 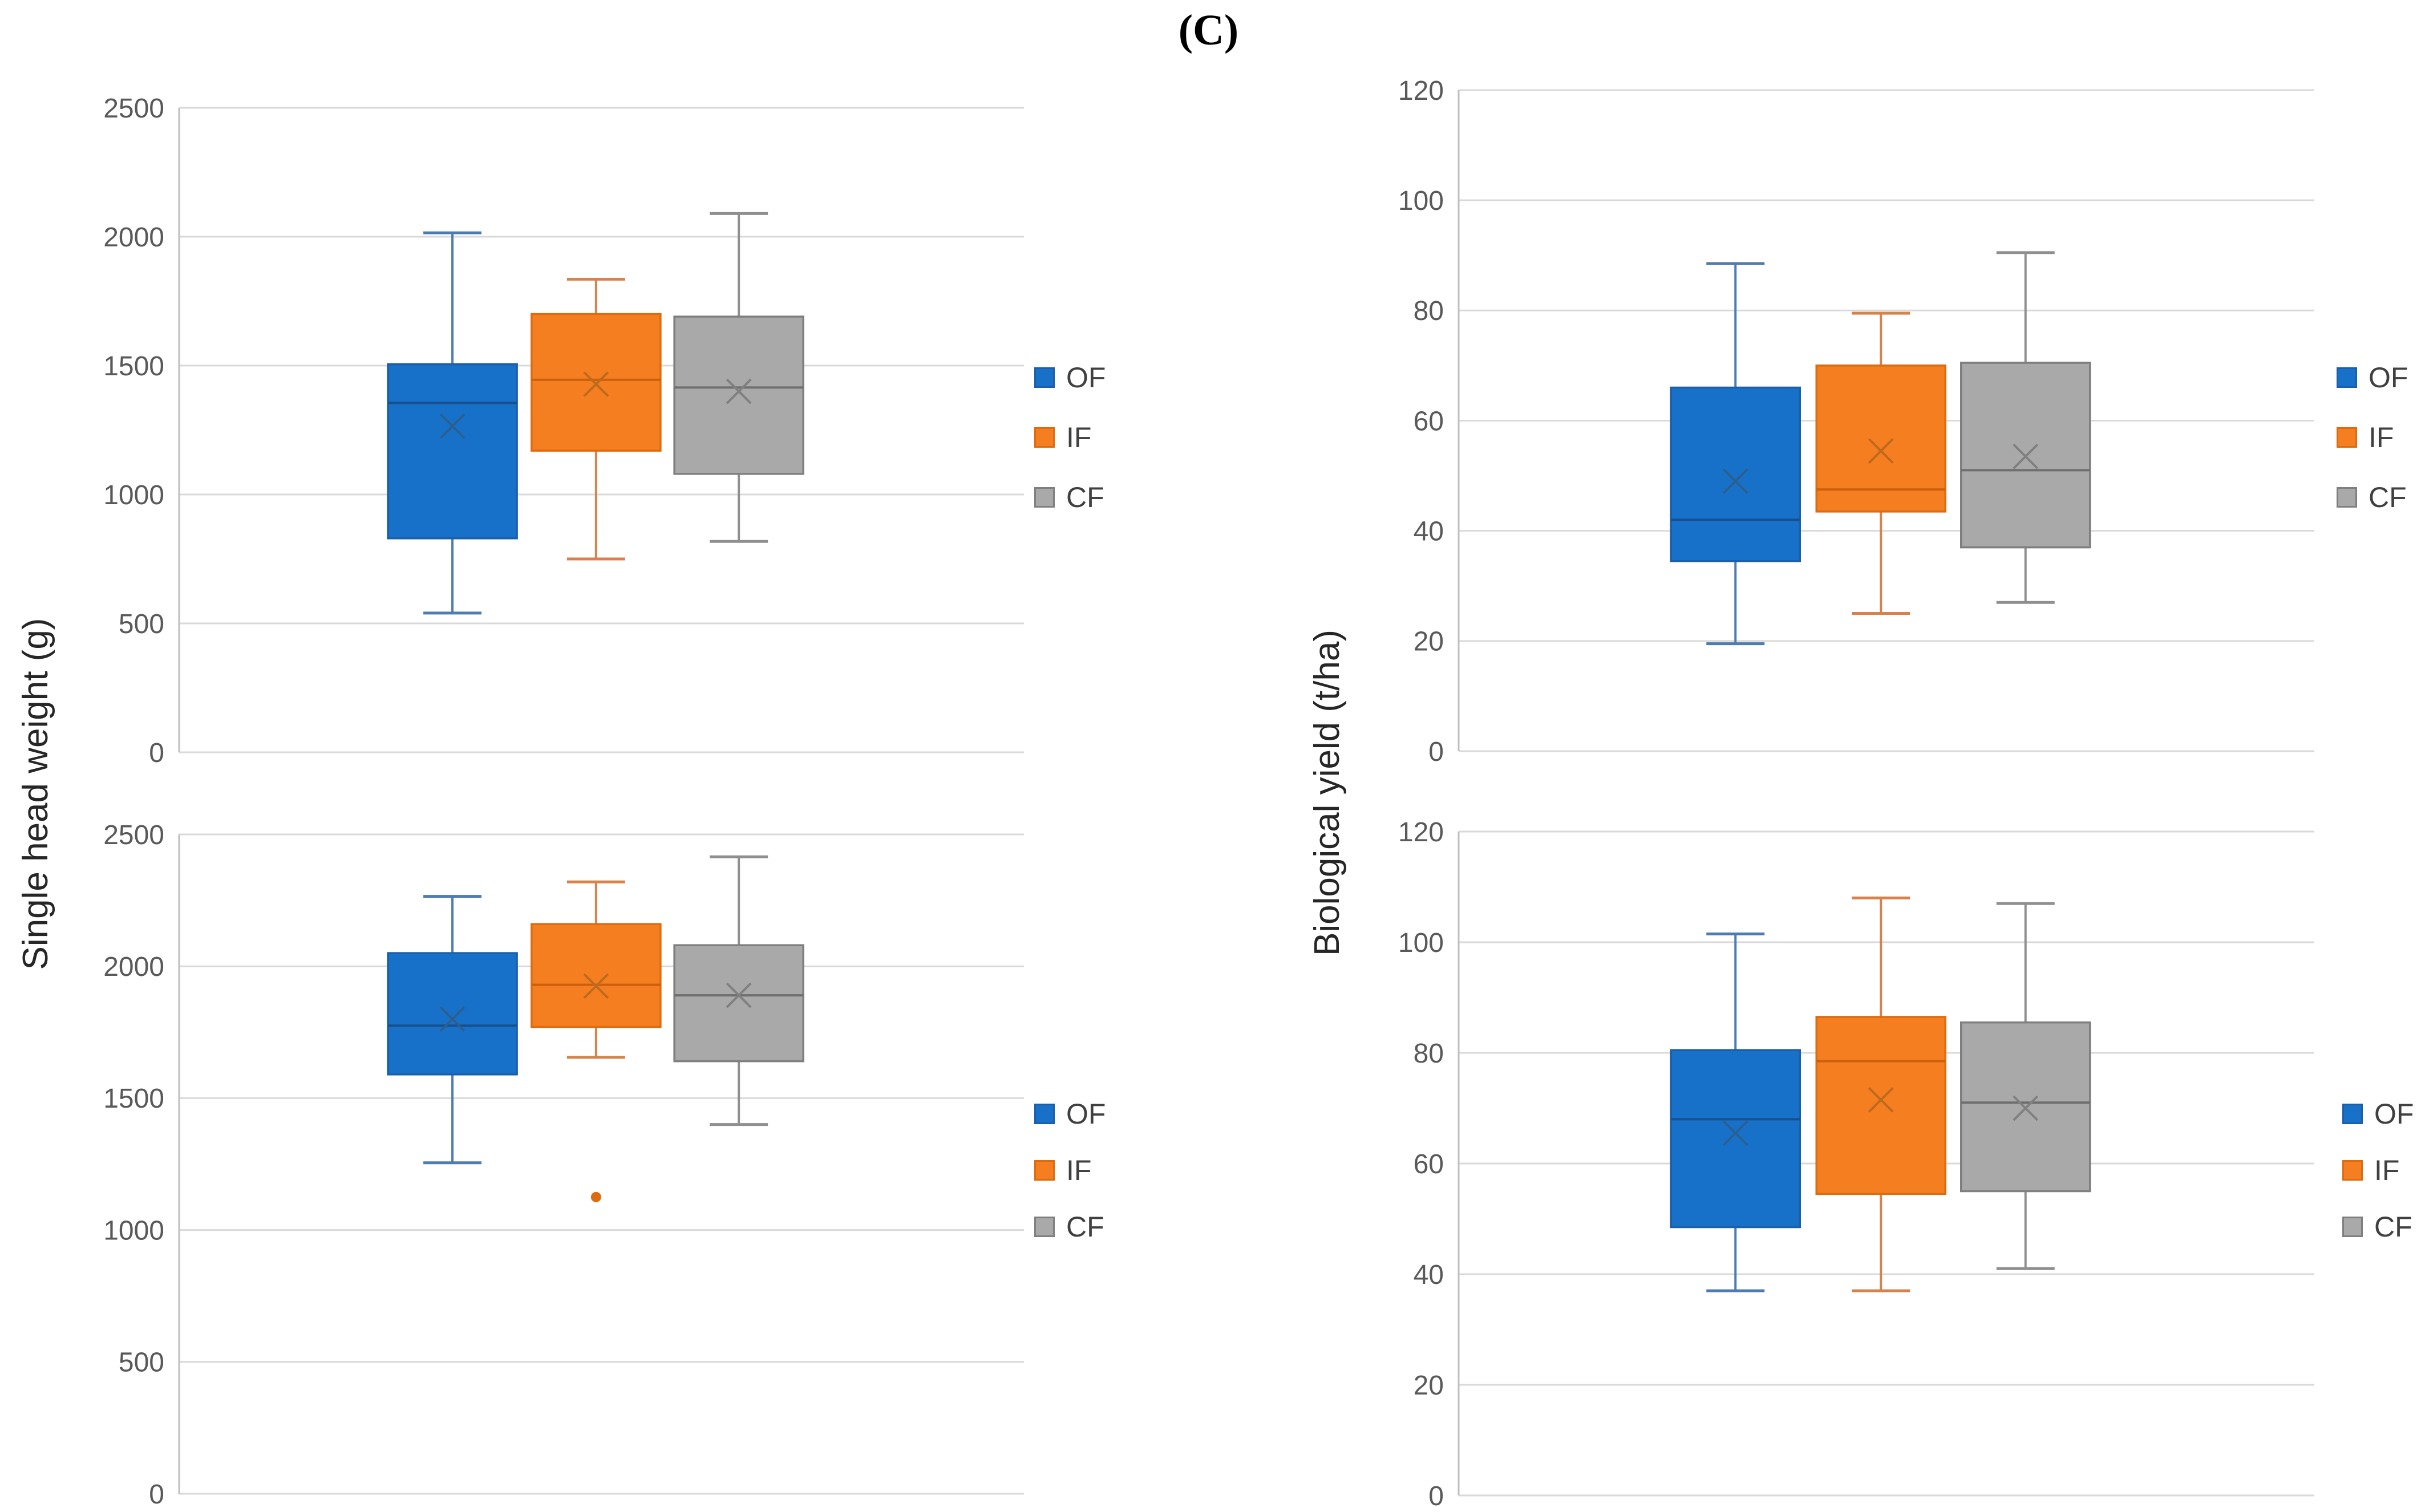 What do you see at coordinates (595, 1196) in the screenshot?
I see `outlier-if` at bounding box center [595, 1196].